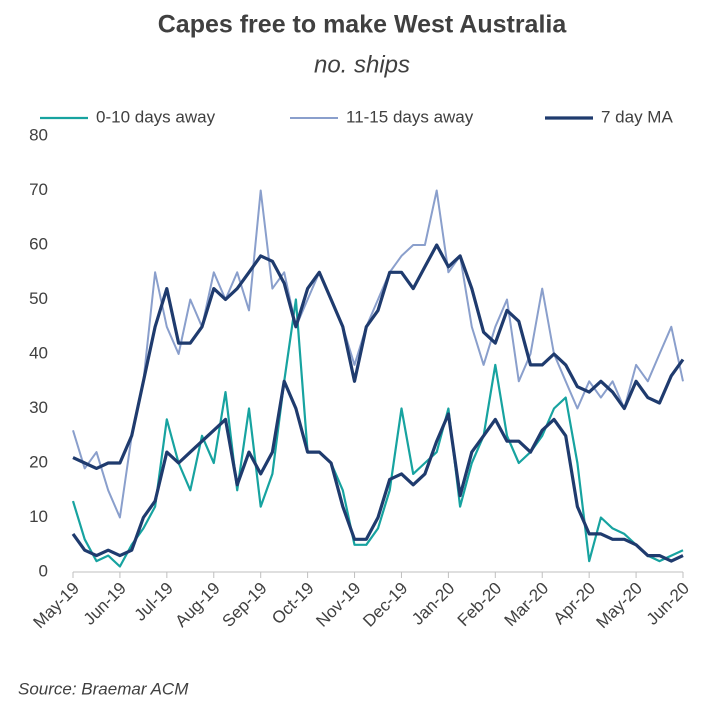 This screenshot has height=708, width=717. What do you see at coordinates (56, 606) in the screenshot?
I see `x-tick-label: May-19` at bounding box center [56, 606].